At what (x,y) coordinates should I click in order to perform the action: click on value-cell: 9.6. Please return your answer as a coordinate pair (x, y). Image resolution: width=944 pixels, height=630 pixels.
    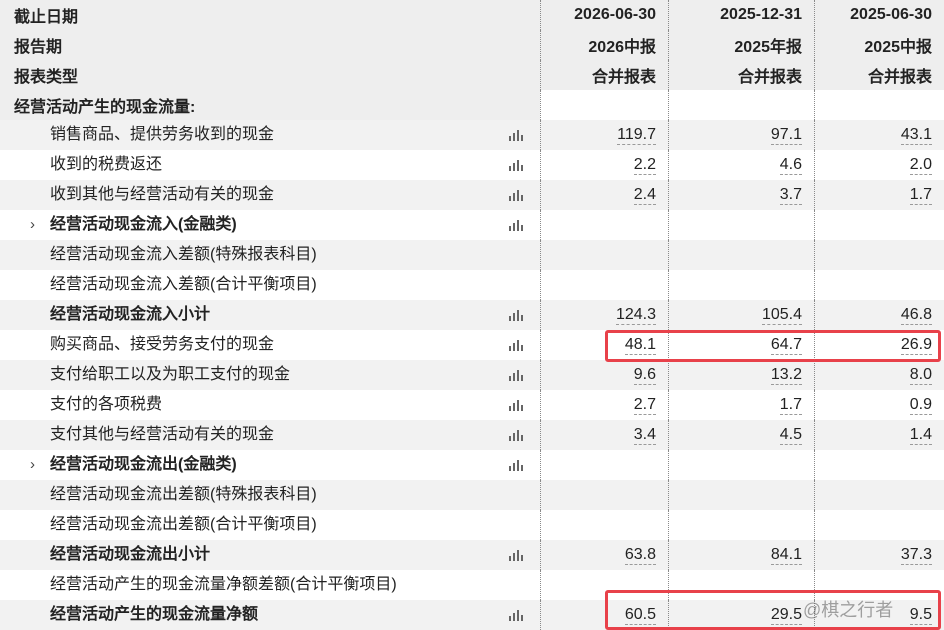
    Looking at the image, I should click on (604, 375).